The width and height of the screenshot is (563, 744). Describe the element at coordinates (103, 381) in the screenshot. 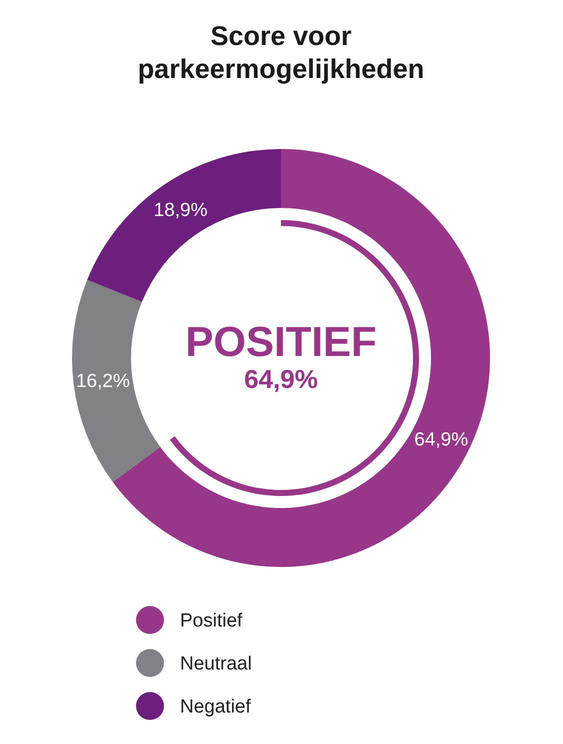

I see `data-label: 16,2%` at that location.